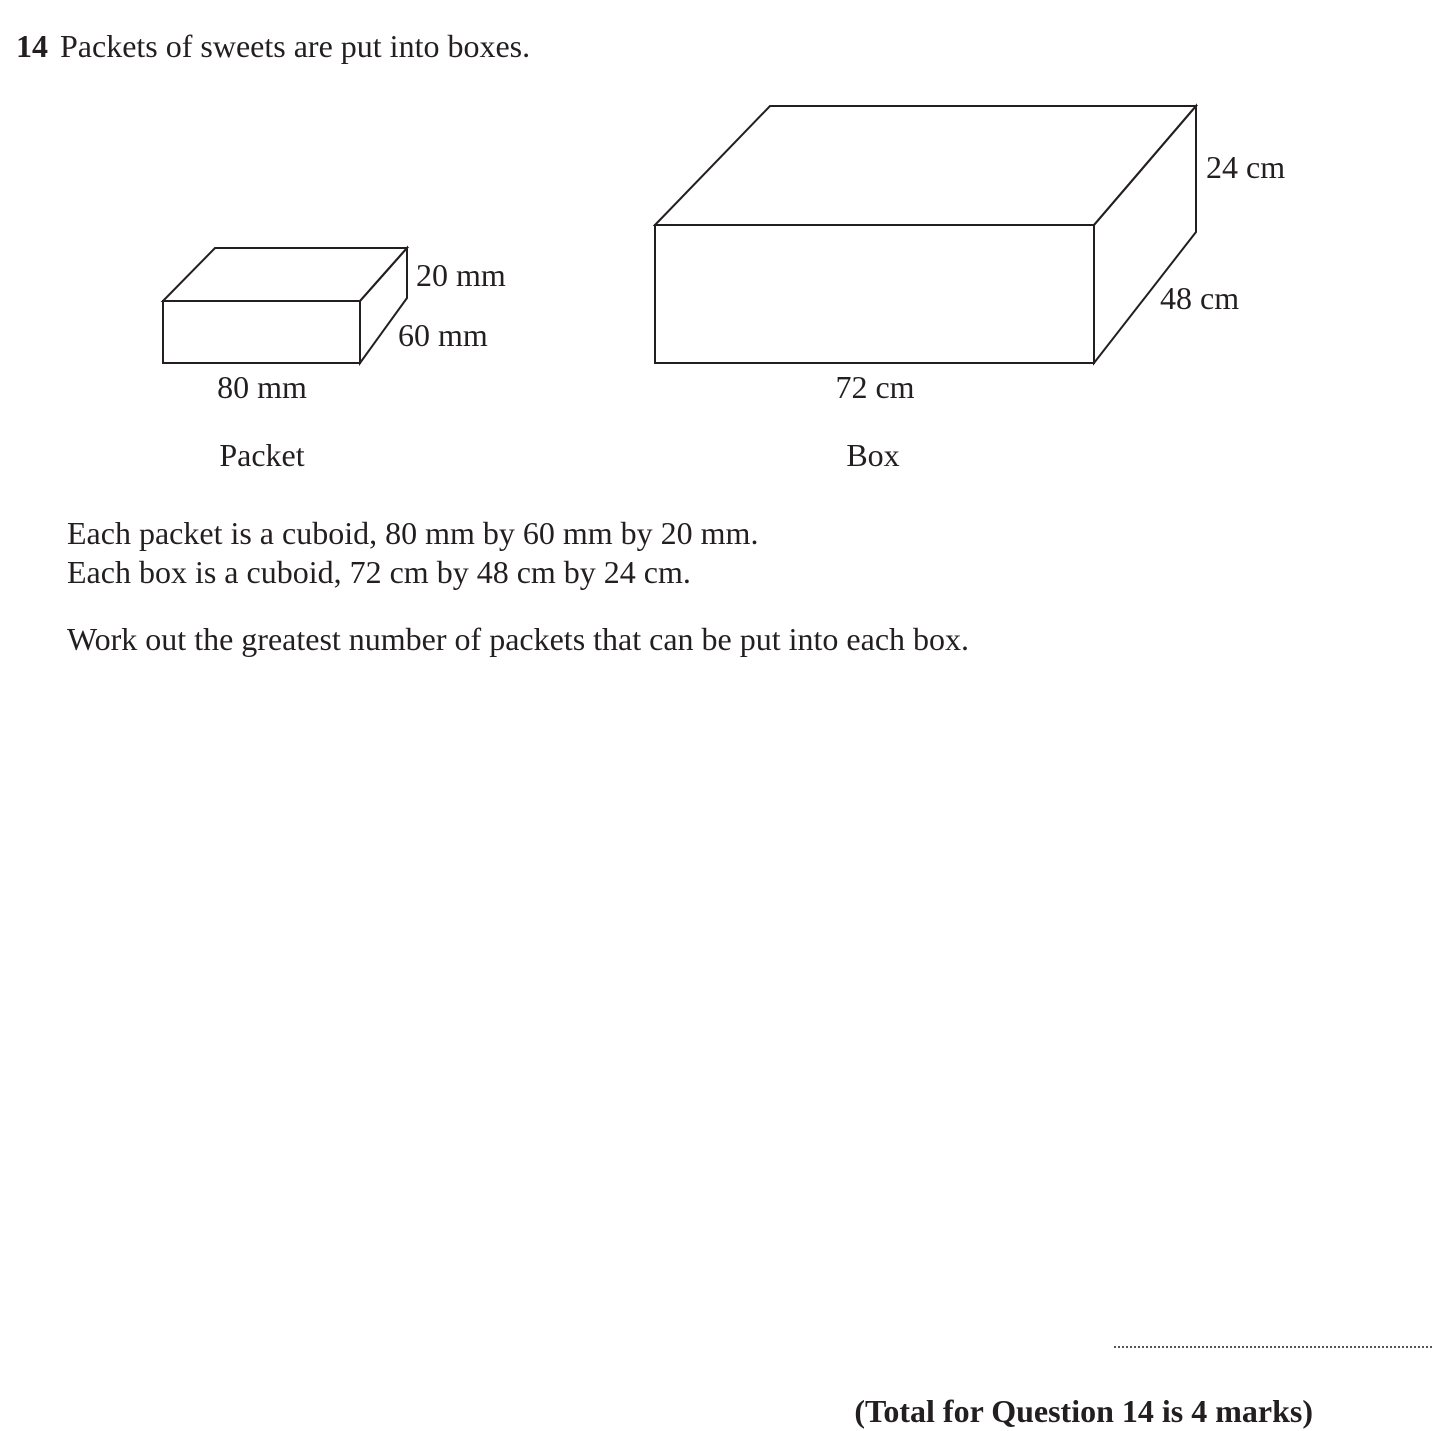 This screenshot has height=1431, width=1446. Describe the element at coordinates (1245, 167) in the screenshot. I see `box-height-label: 24 cm` at that location.